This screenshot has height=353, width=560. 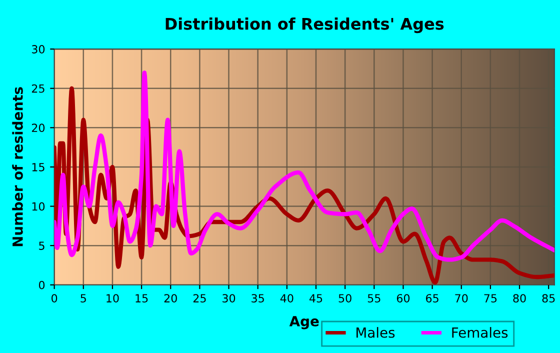 I want to click on y-axis-title: Number of residents, so click(x=17, y=166).